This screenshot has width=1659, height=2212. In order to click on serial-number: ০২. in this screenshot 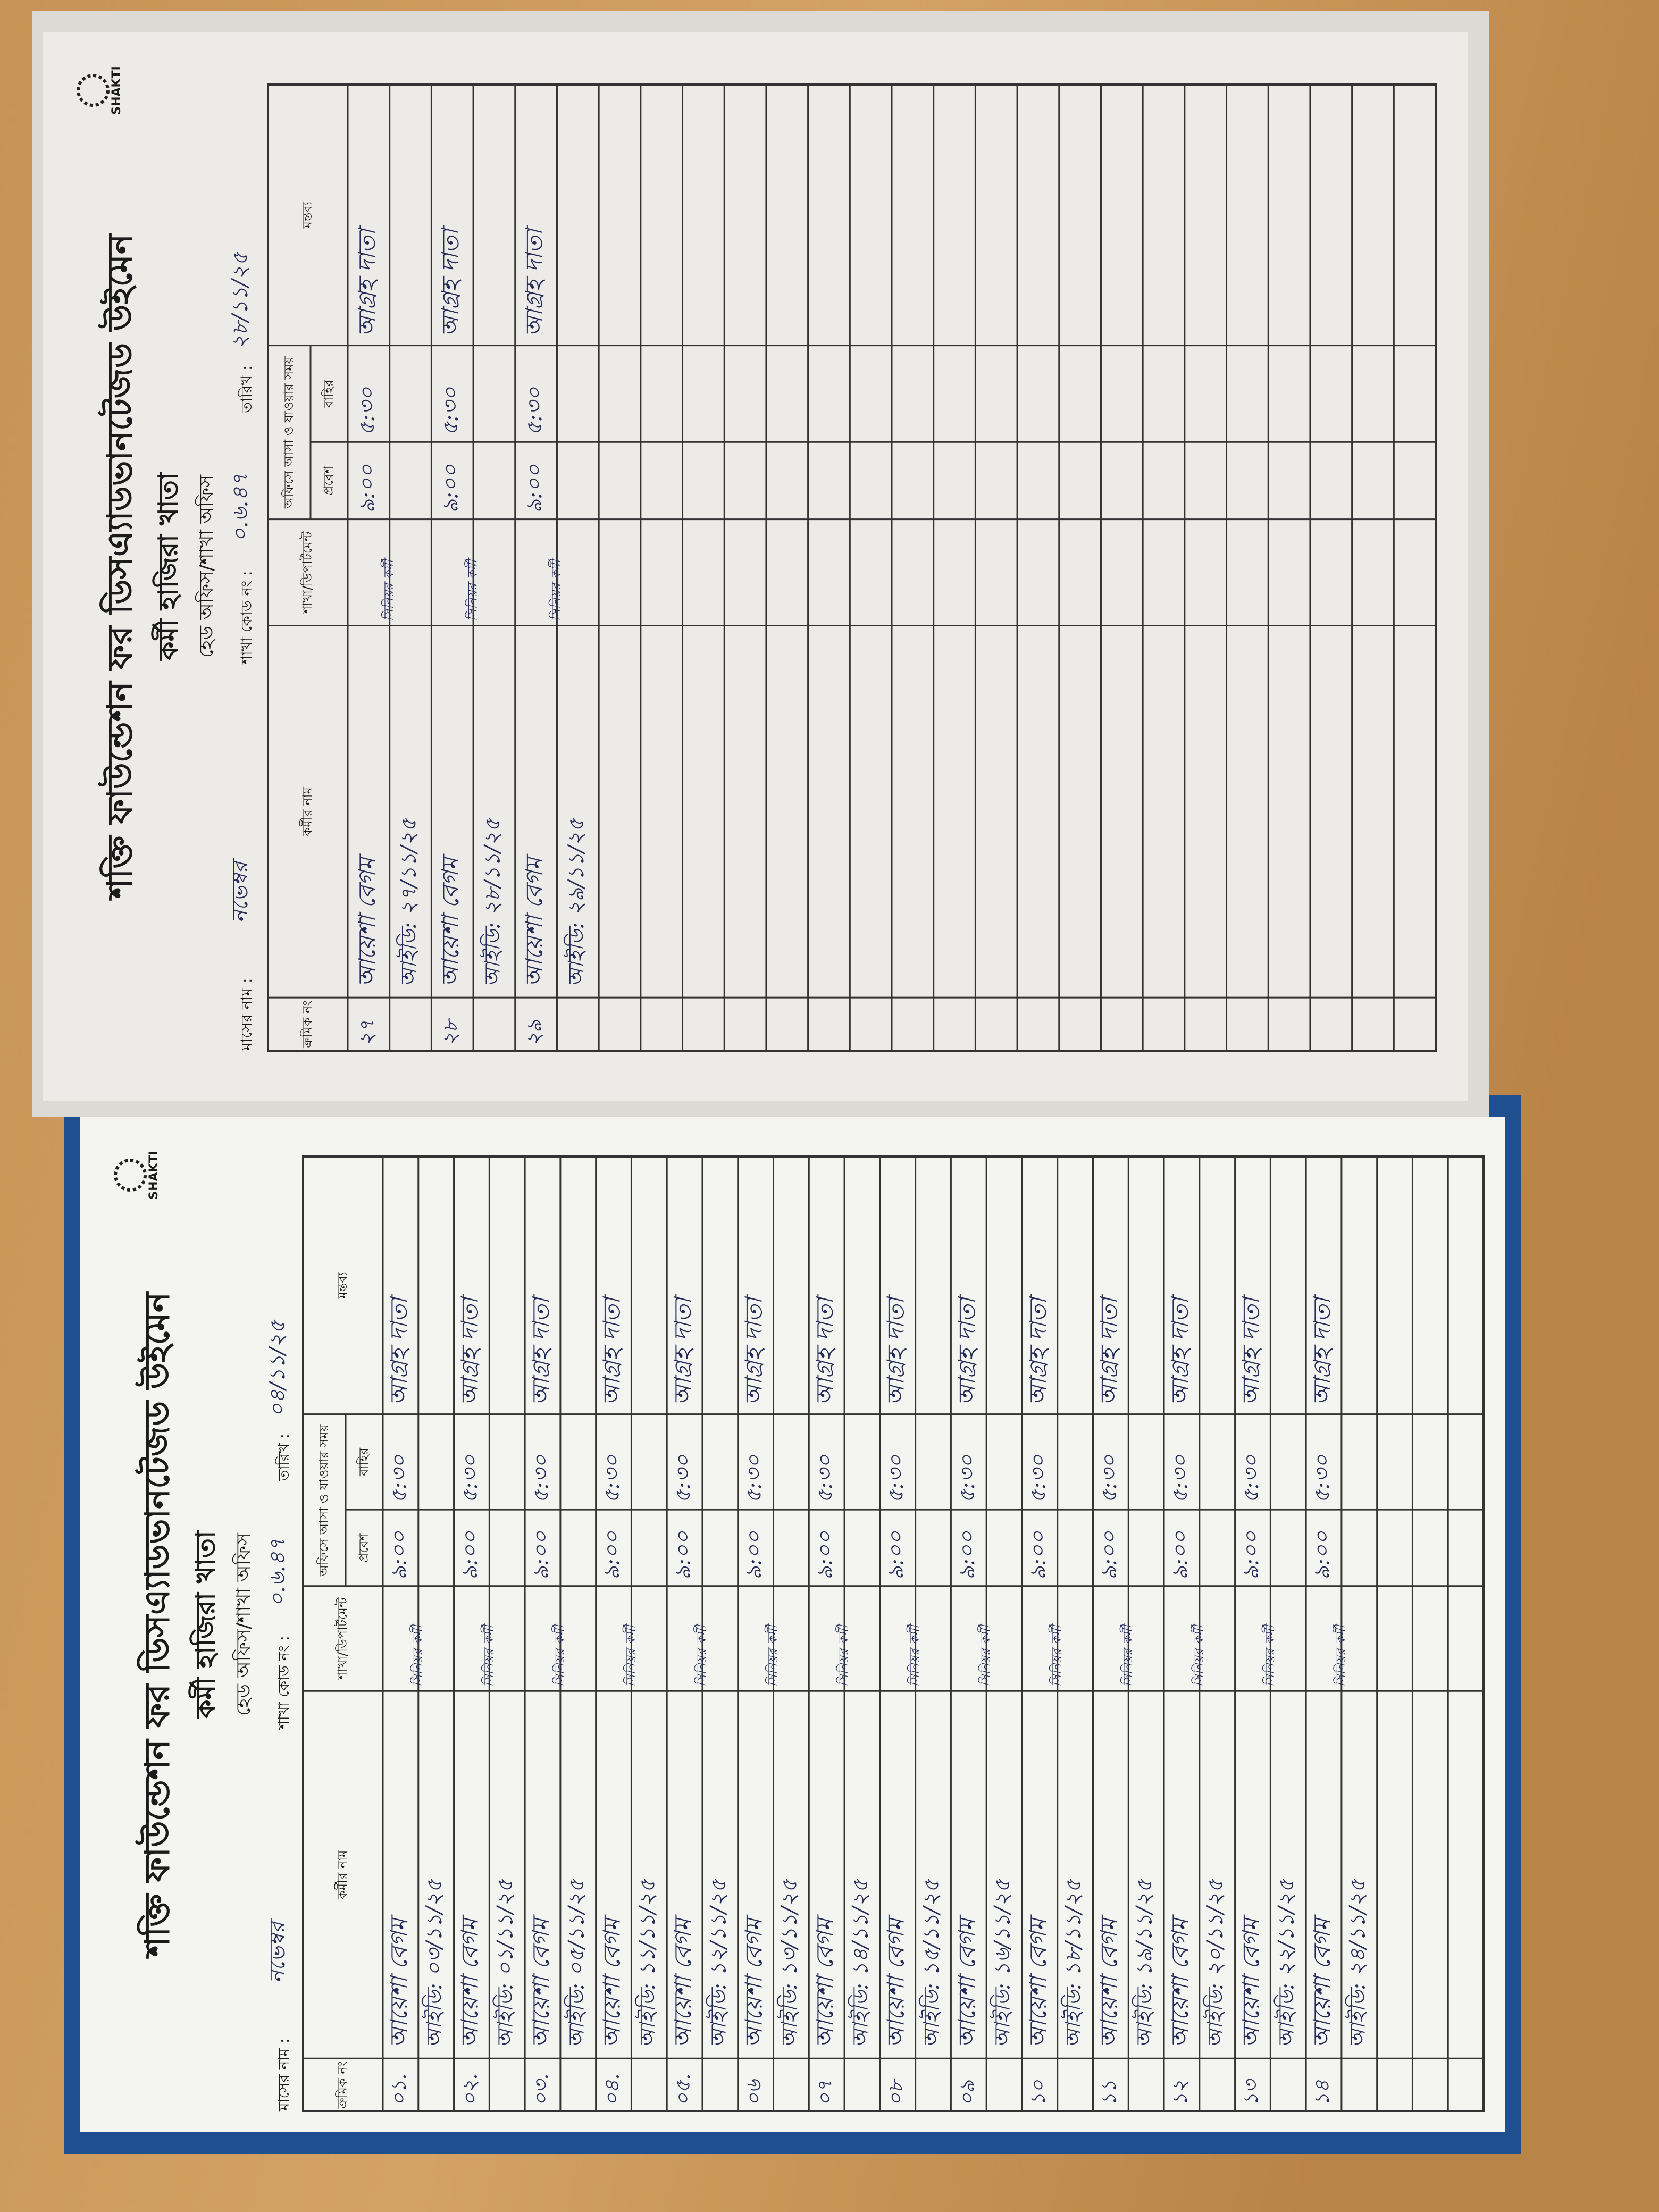, I will do `click(469, 2090)`.